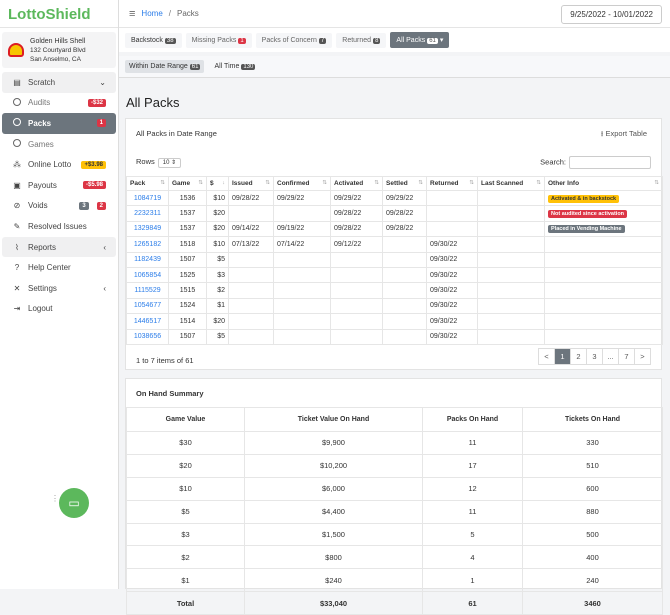  What do you see at coordinates (294, 40) in the screenshot?
I see `tab-packs-of-concern: Packs of Concern 7` at bounding box center [294, 40].